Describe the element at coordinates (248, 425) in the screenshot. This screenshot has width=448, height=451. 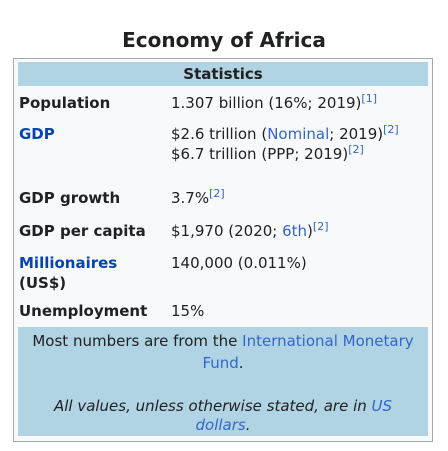
I see `currency-note-post: .` at that location.